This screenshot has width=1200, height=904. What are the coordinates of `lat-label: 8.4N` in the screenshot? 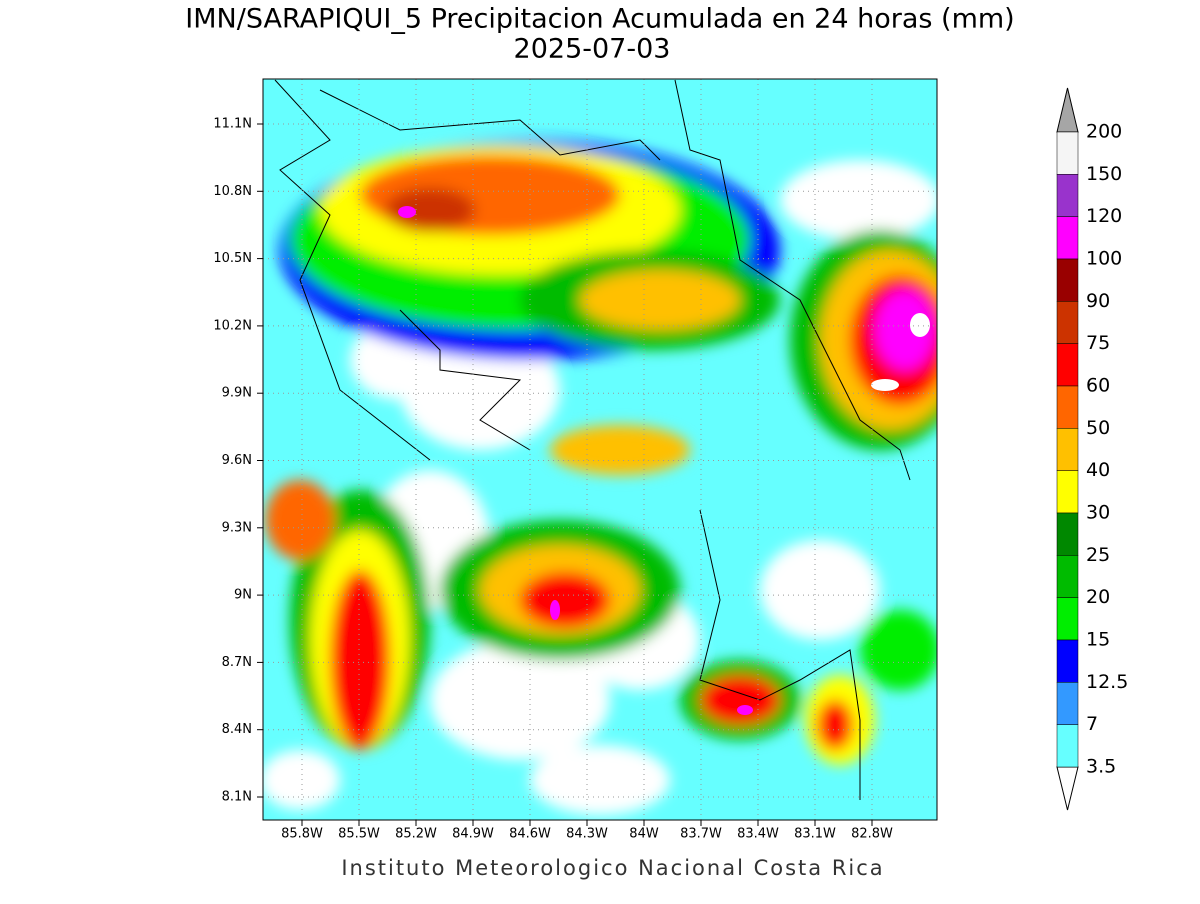 It's located at (237, 729).